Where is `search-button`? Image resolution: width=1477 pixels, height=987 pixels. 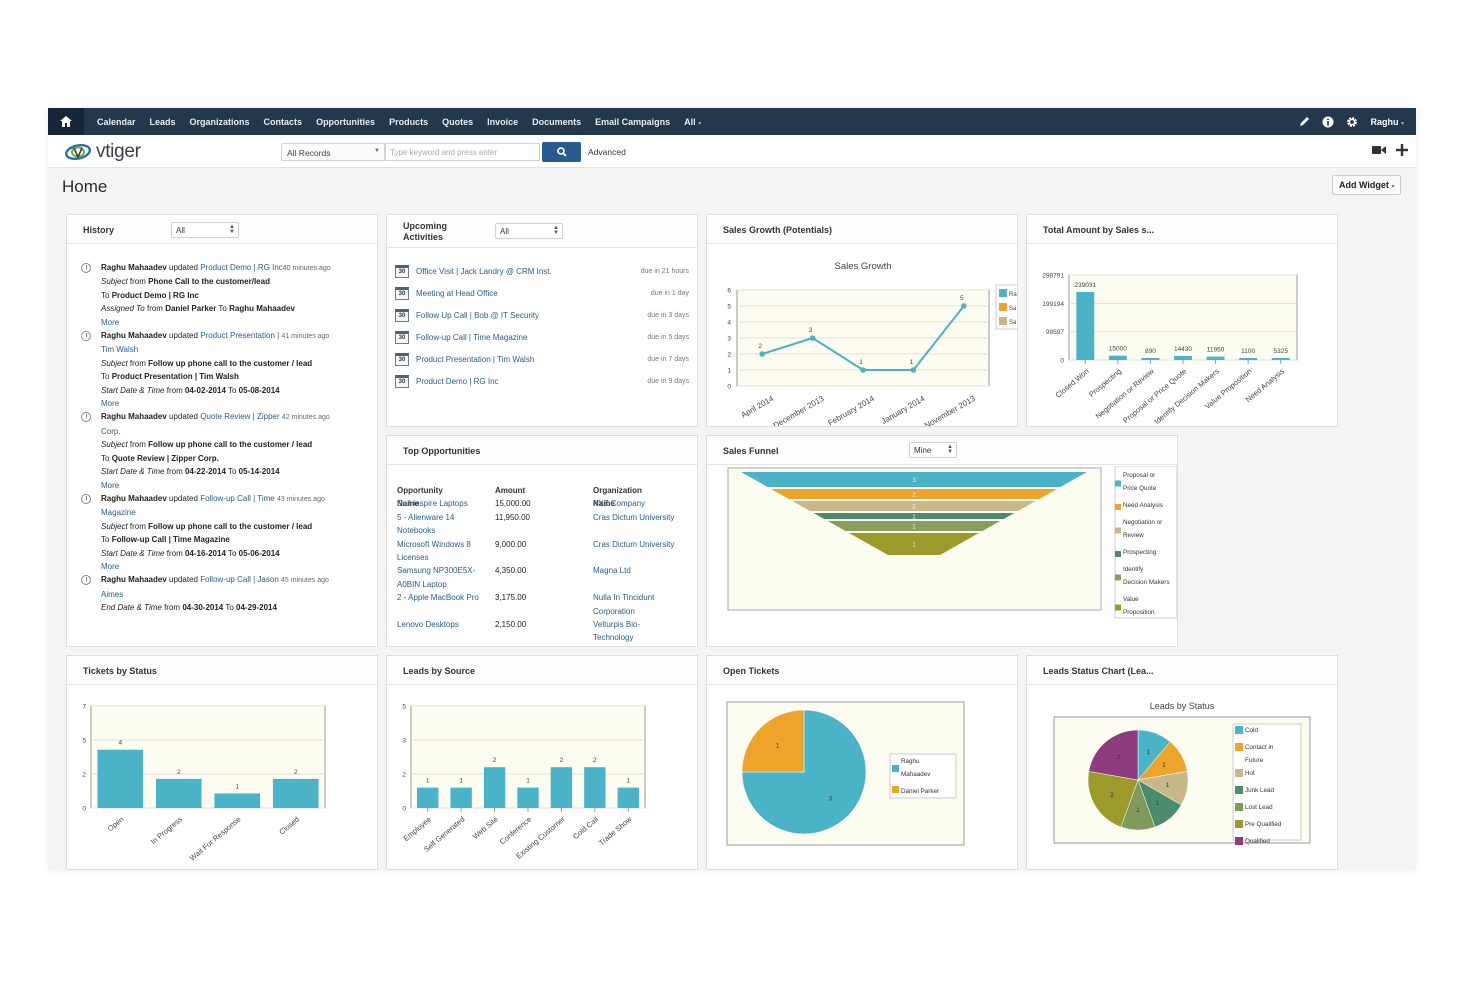 search-button is located at coordinates (561, 152).